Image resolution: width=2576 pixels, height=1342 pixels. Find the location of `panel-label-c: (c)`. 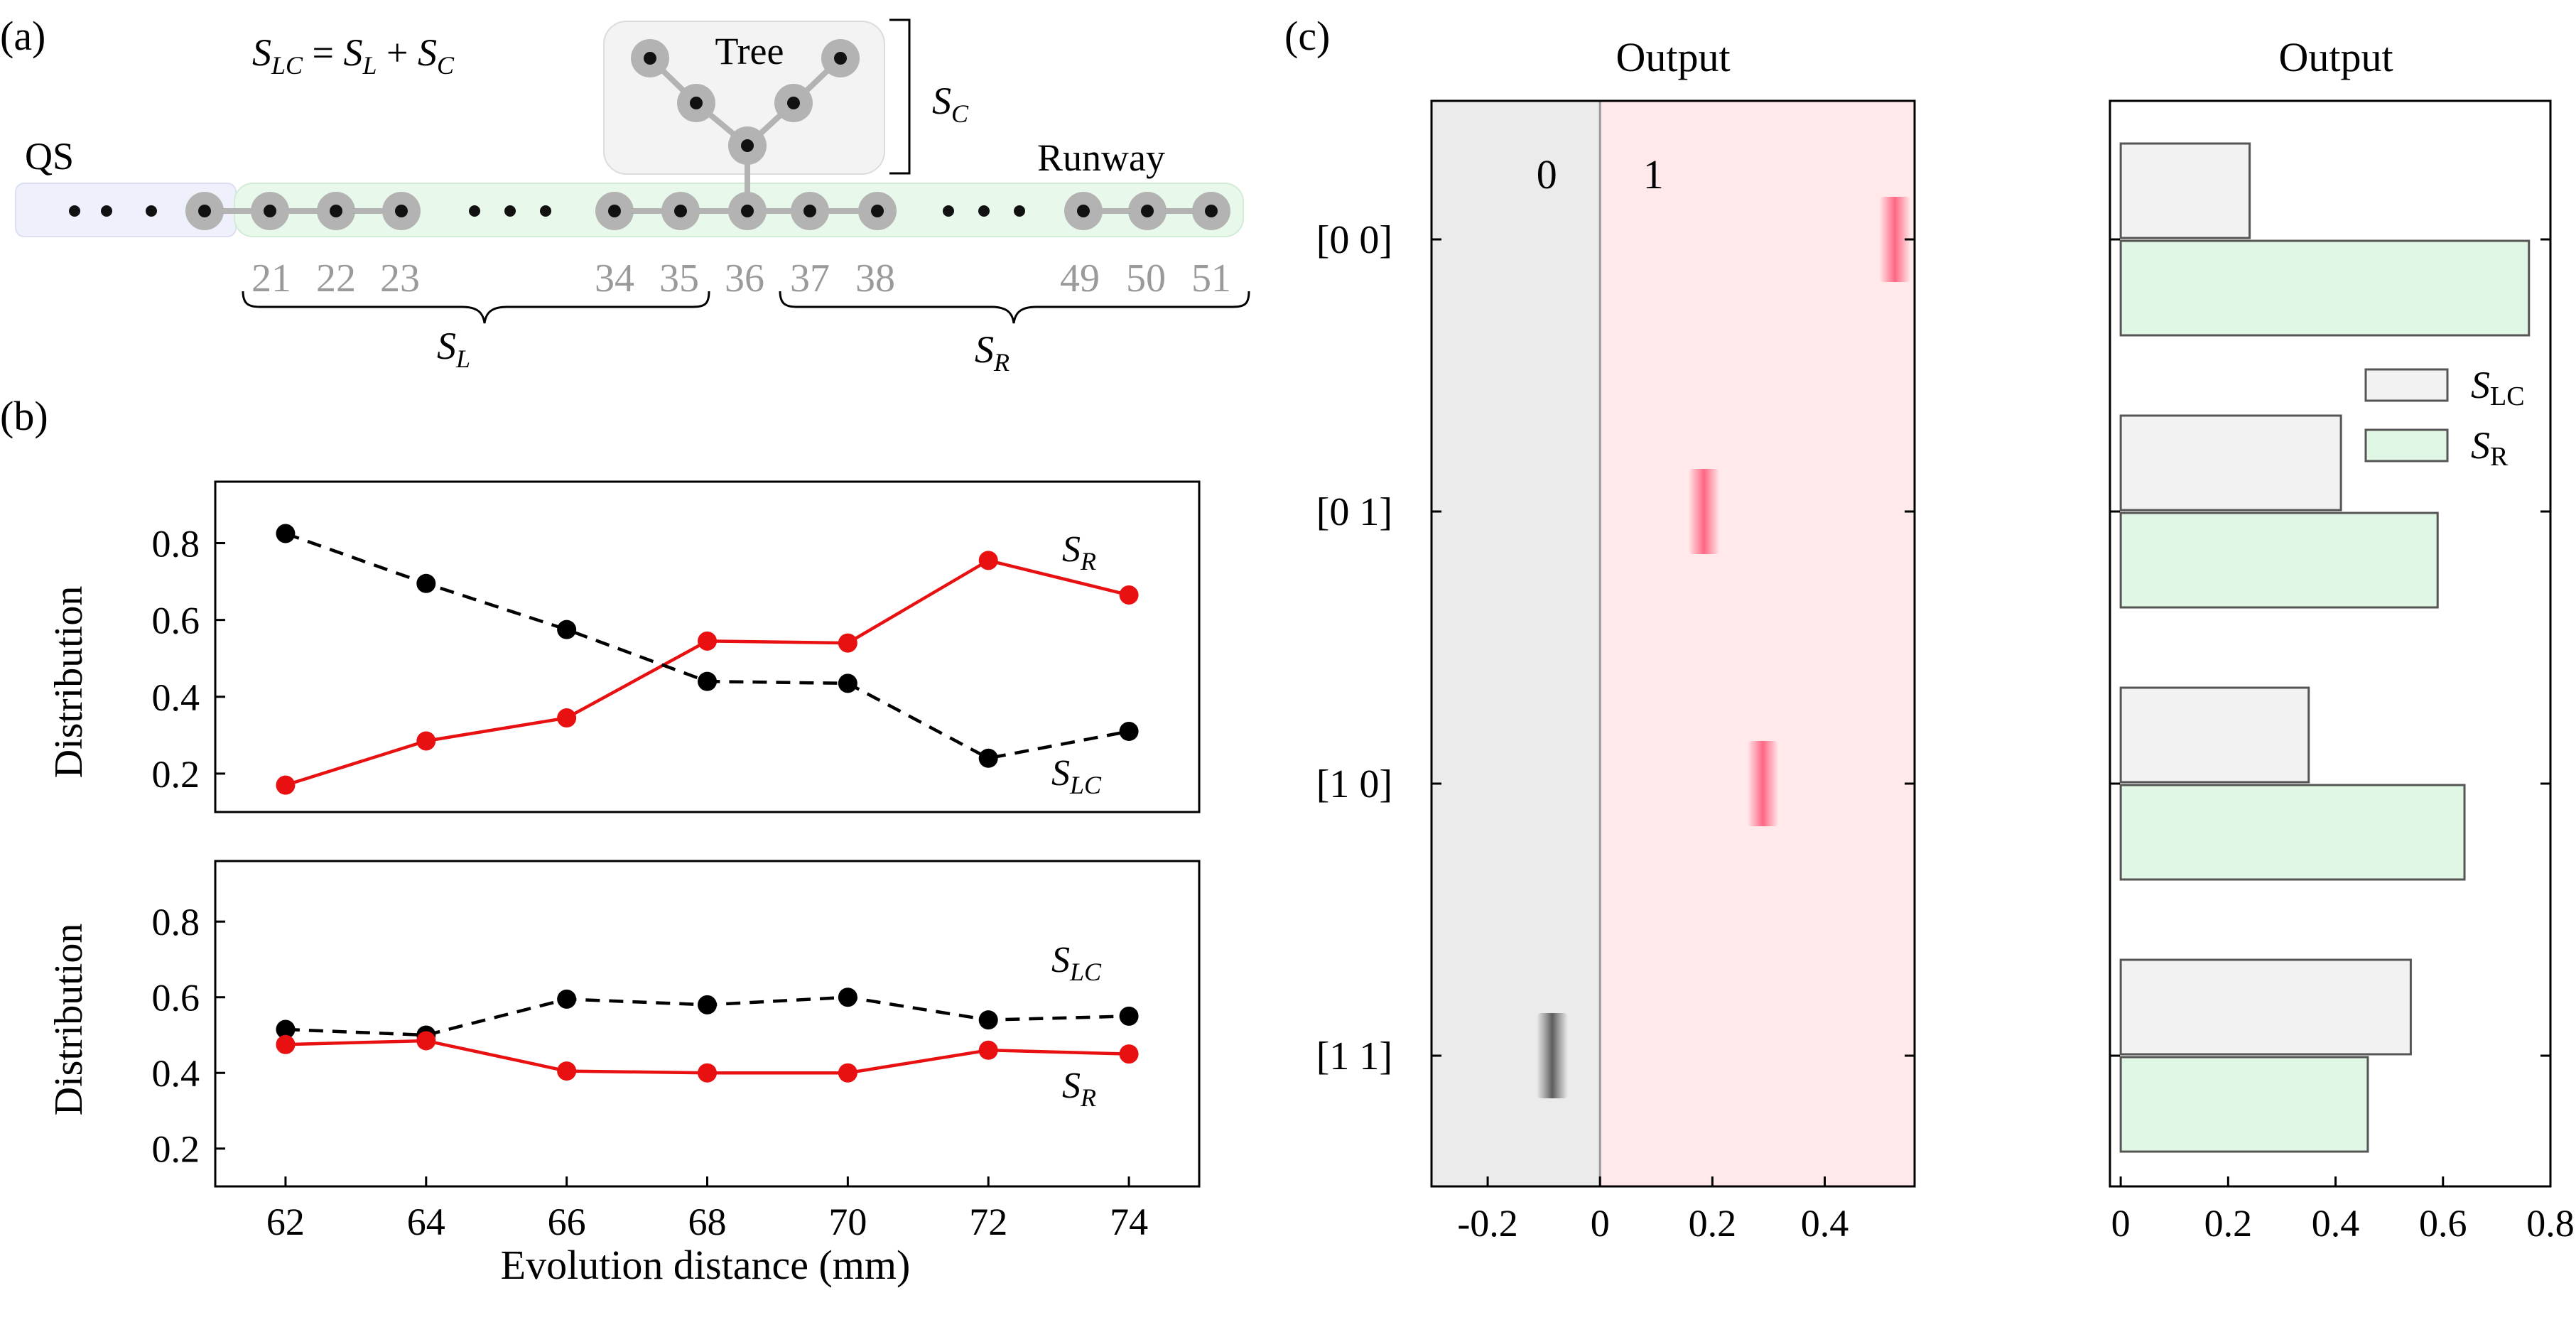

panel-label-c: (c) is located at coordinates (1307, 36).